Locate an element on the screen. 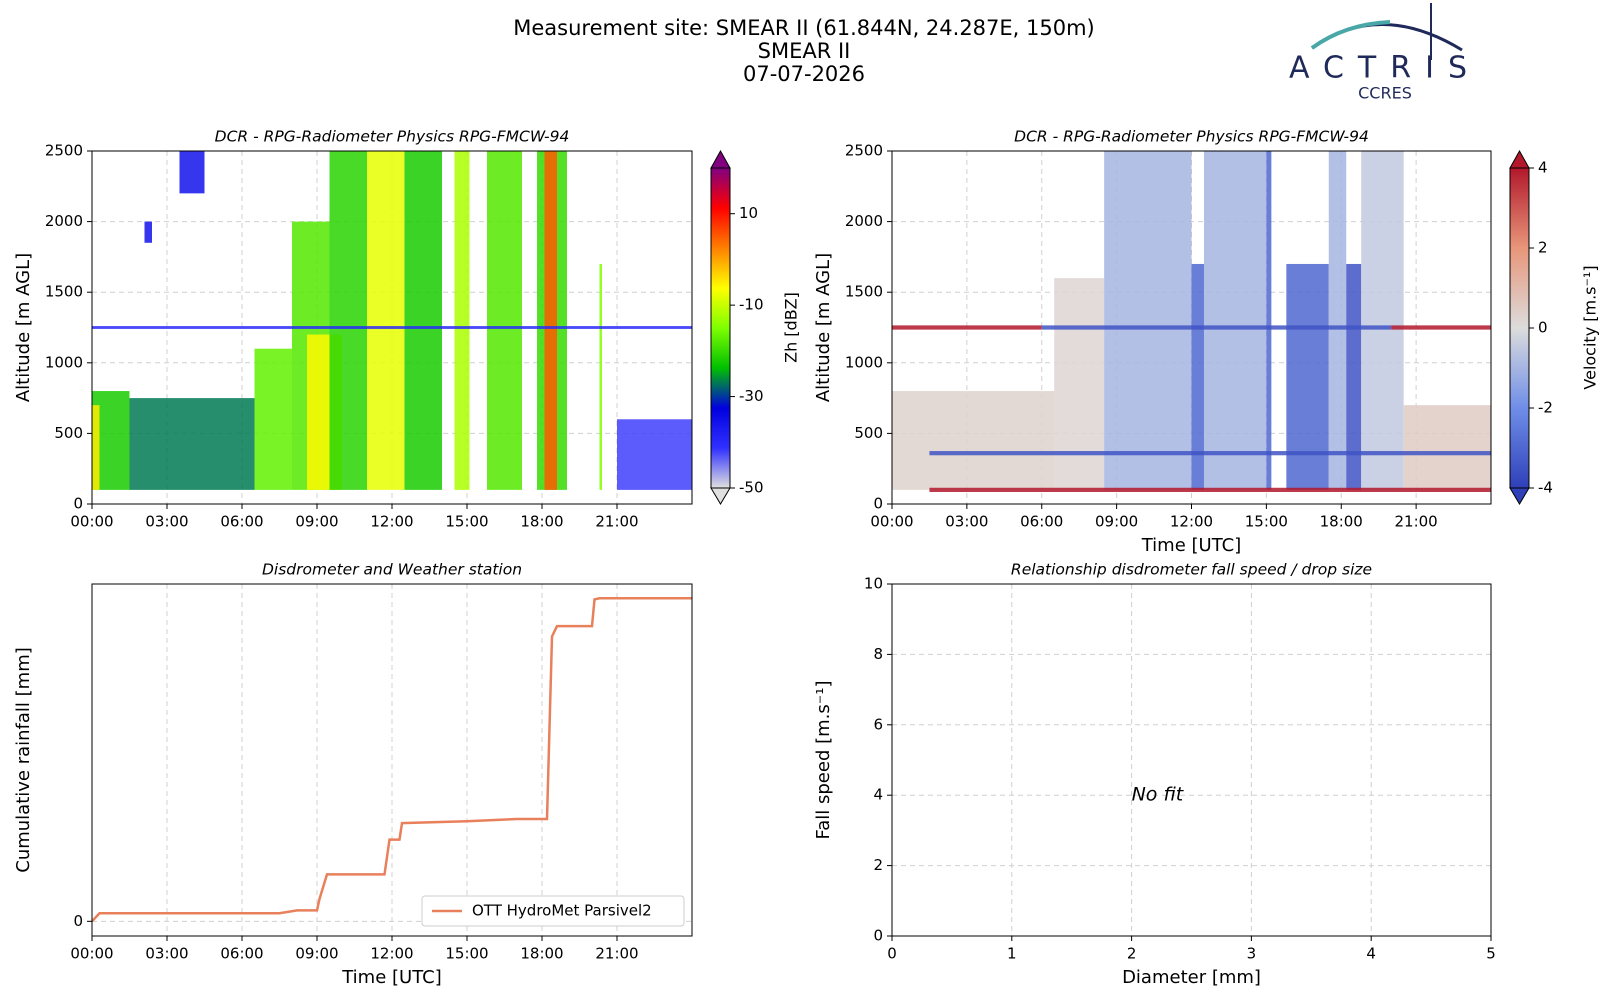 The image size is (1600, 1000). axes-frame is located at coordinates (1191, 760).